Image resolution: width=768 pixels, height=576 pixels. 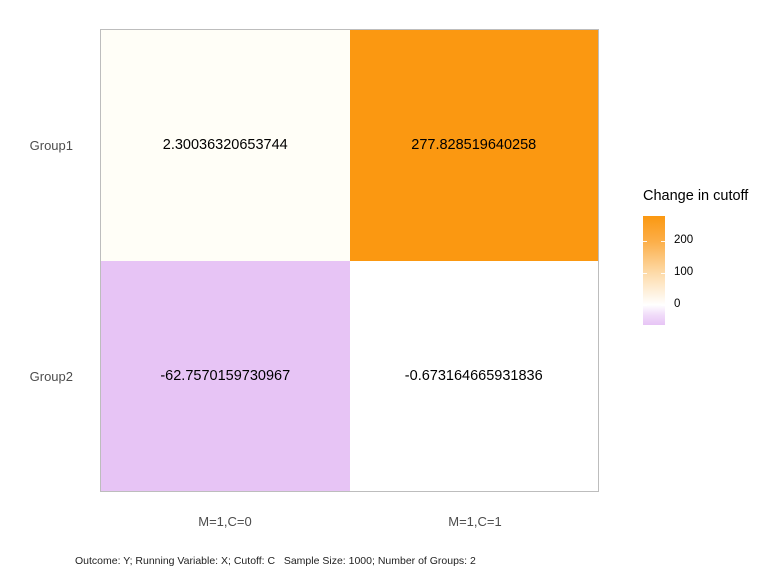 What do you see at coordinates (225, 521) in the screenshot?
I see `x-axis-label-m1c0: M=1,C=0` at bounding box center [225, 521].